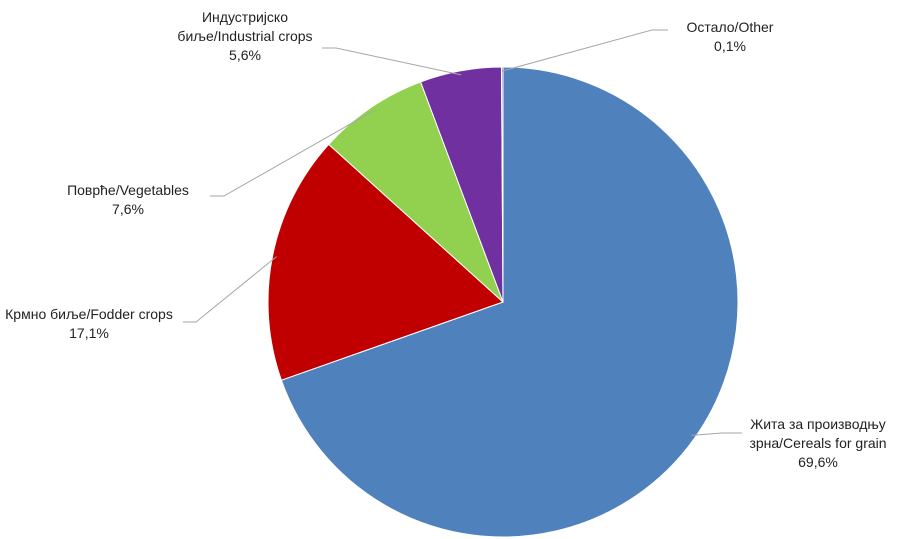 This screenshot has height=539, width=918. What do you see at coordinates (128, 190) in the screenshot?
I see `category-label: Поврће/Vegetables` at bounding box center [128, 190].